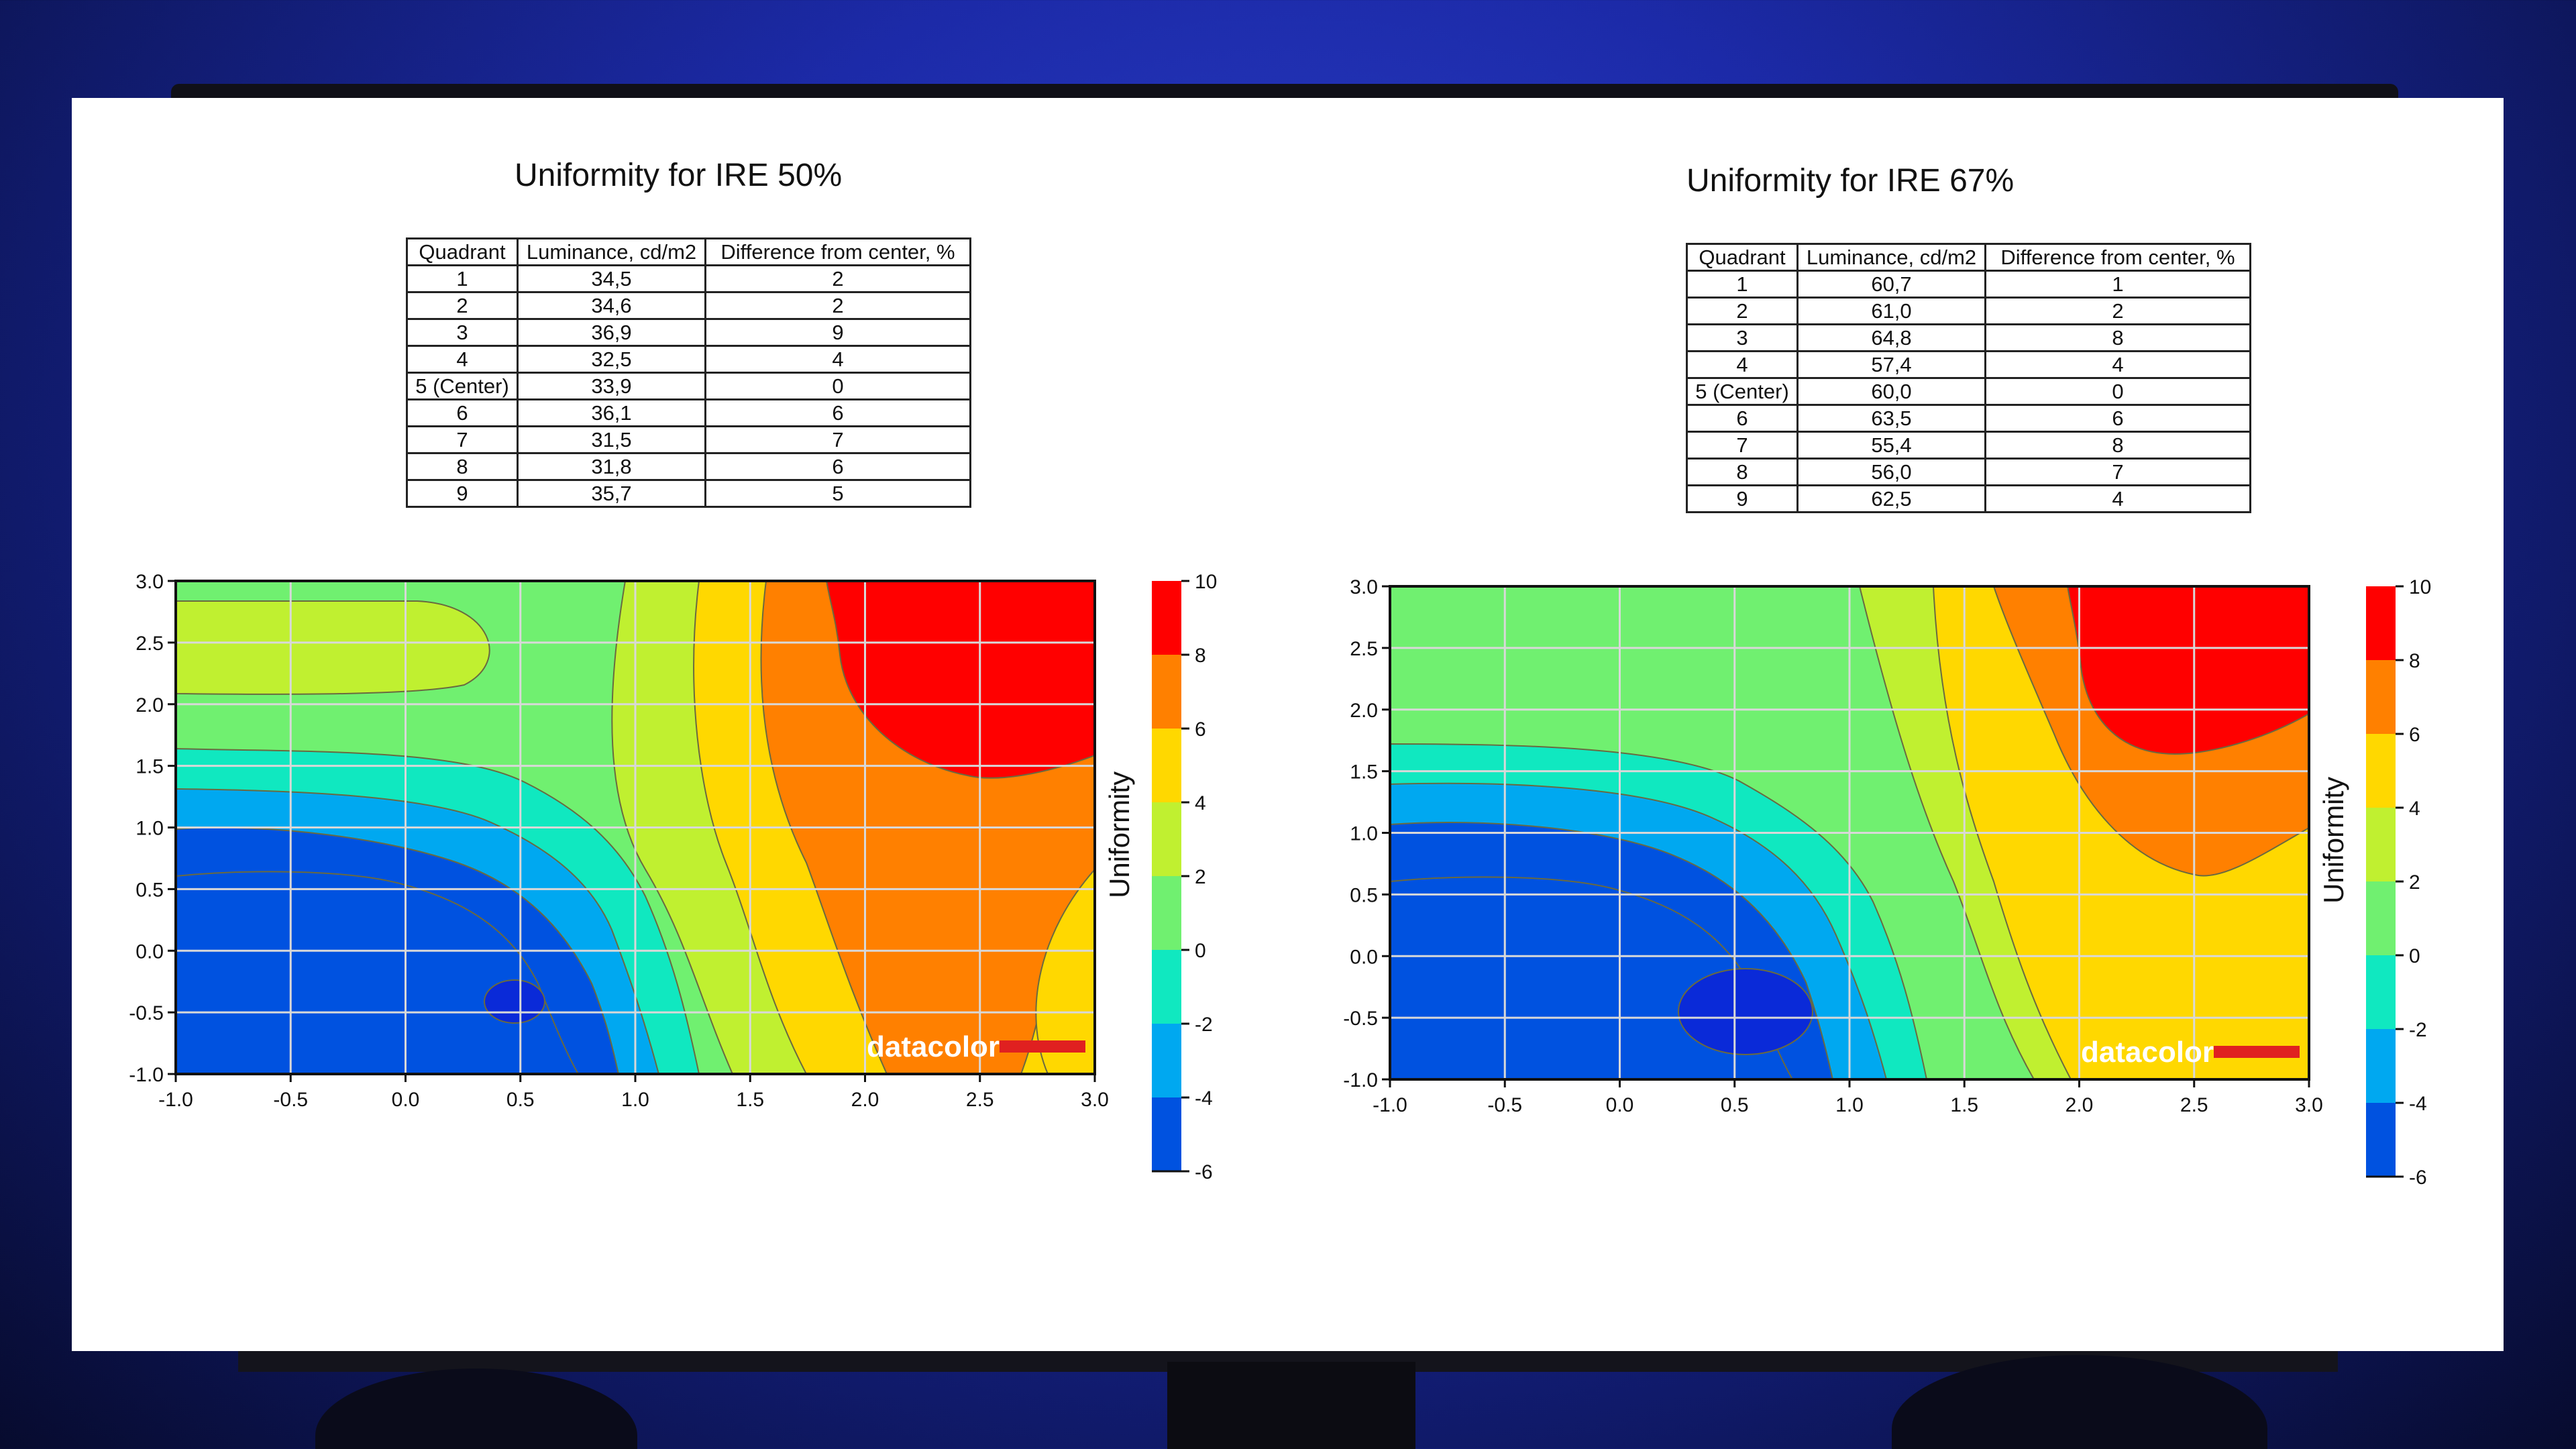  Describe the element at coordinates (150, 705) in the screenshot. I see `y-tick-label: 2.0` at that location.